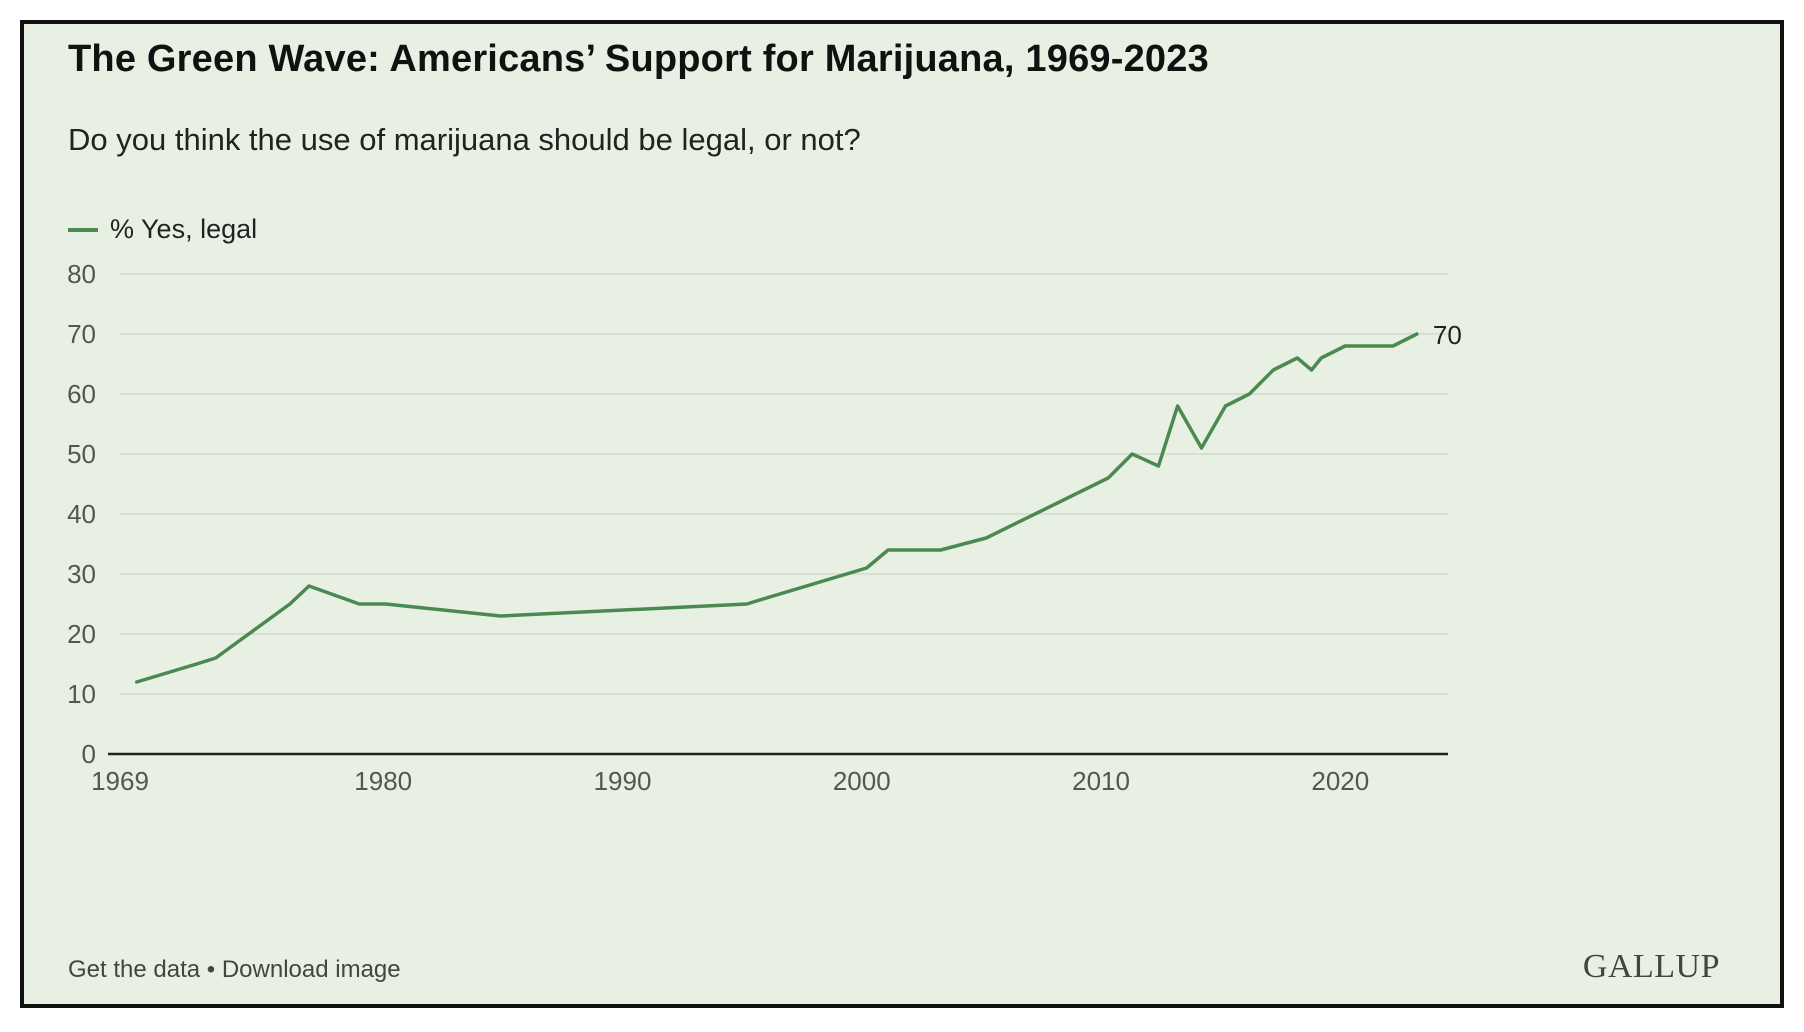  What do you see at coordinates (1340, 781) in the screenshot?
I see `x-tick-label: 2020` at bounding box center [1340, 781].